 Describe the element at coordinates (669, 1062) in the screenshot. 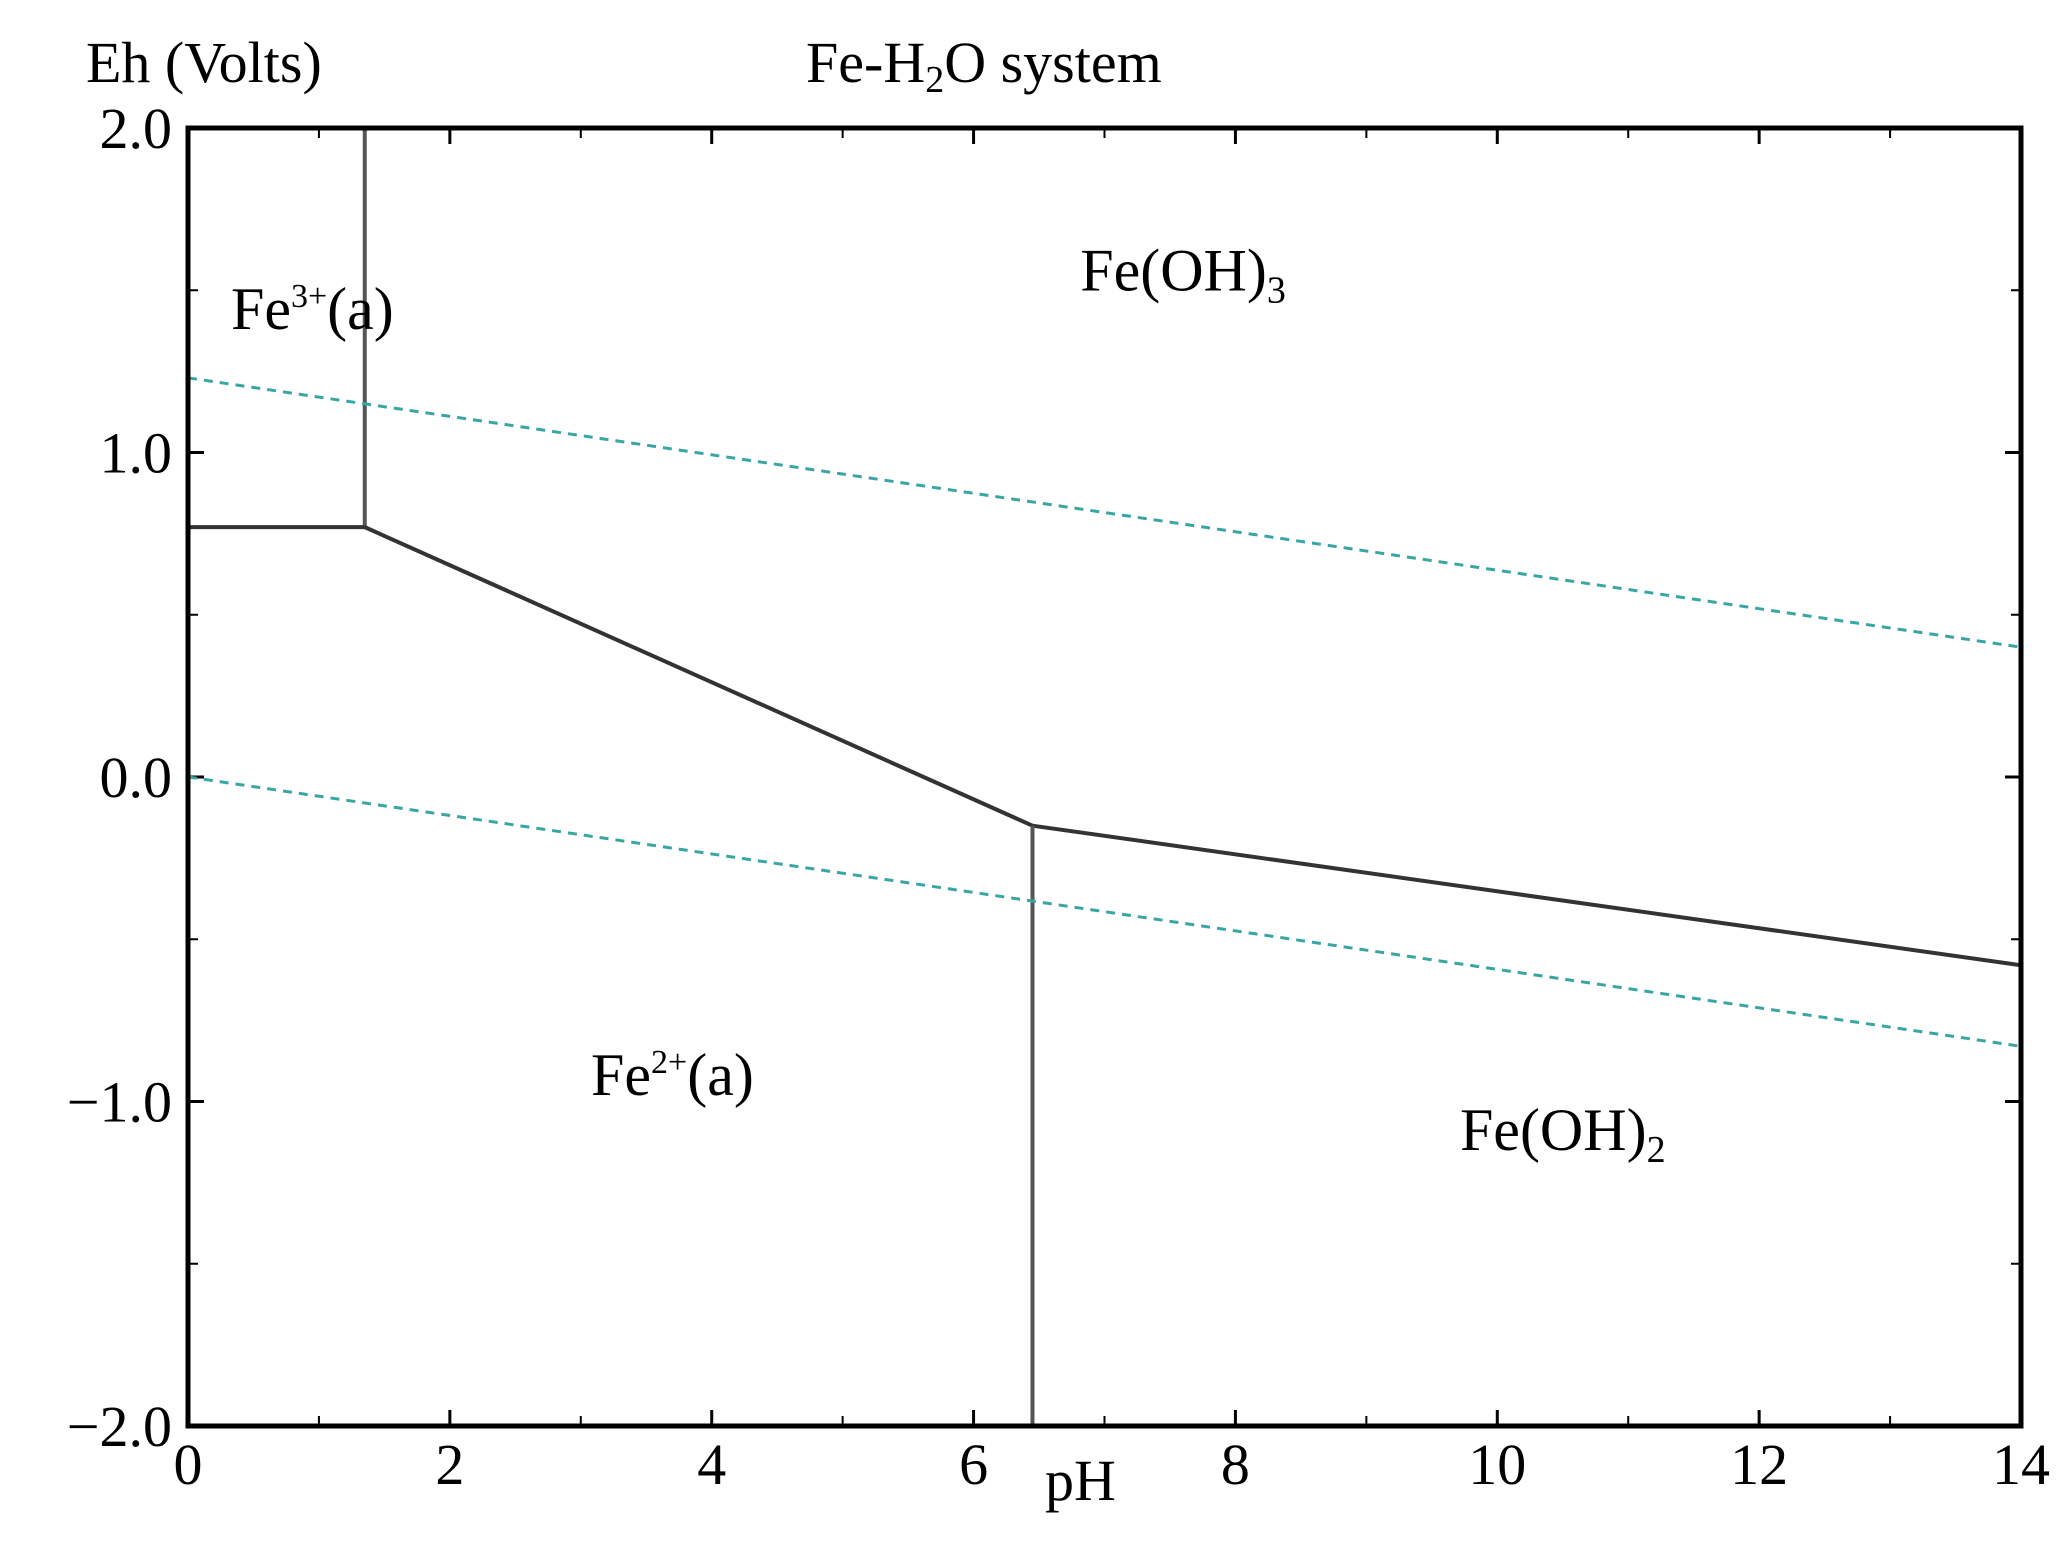

I see `region-label-superscript: 2+` at that location.